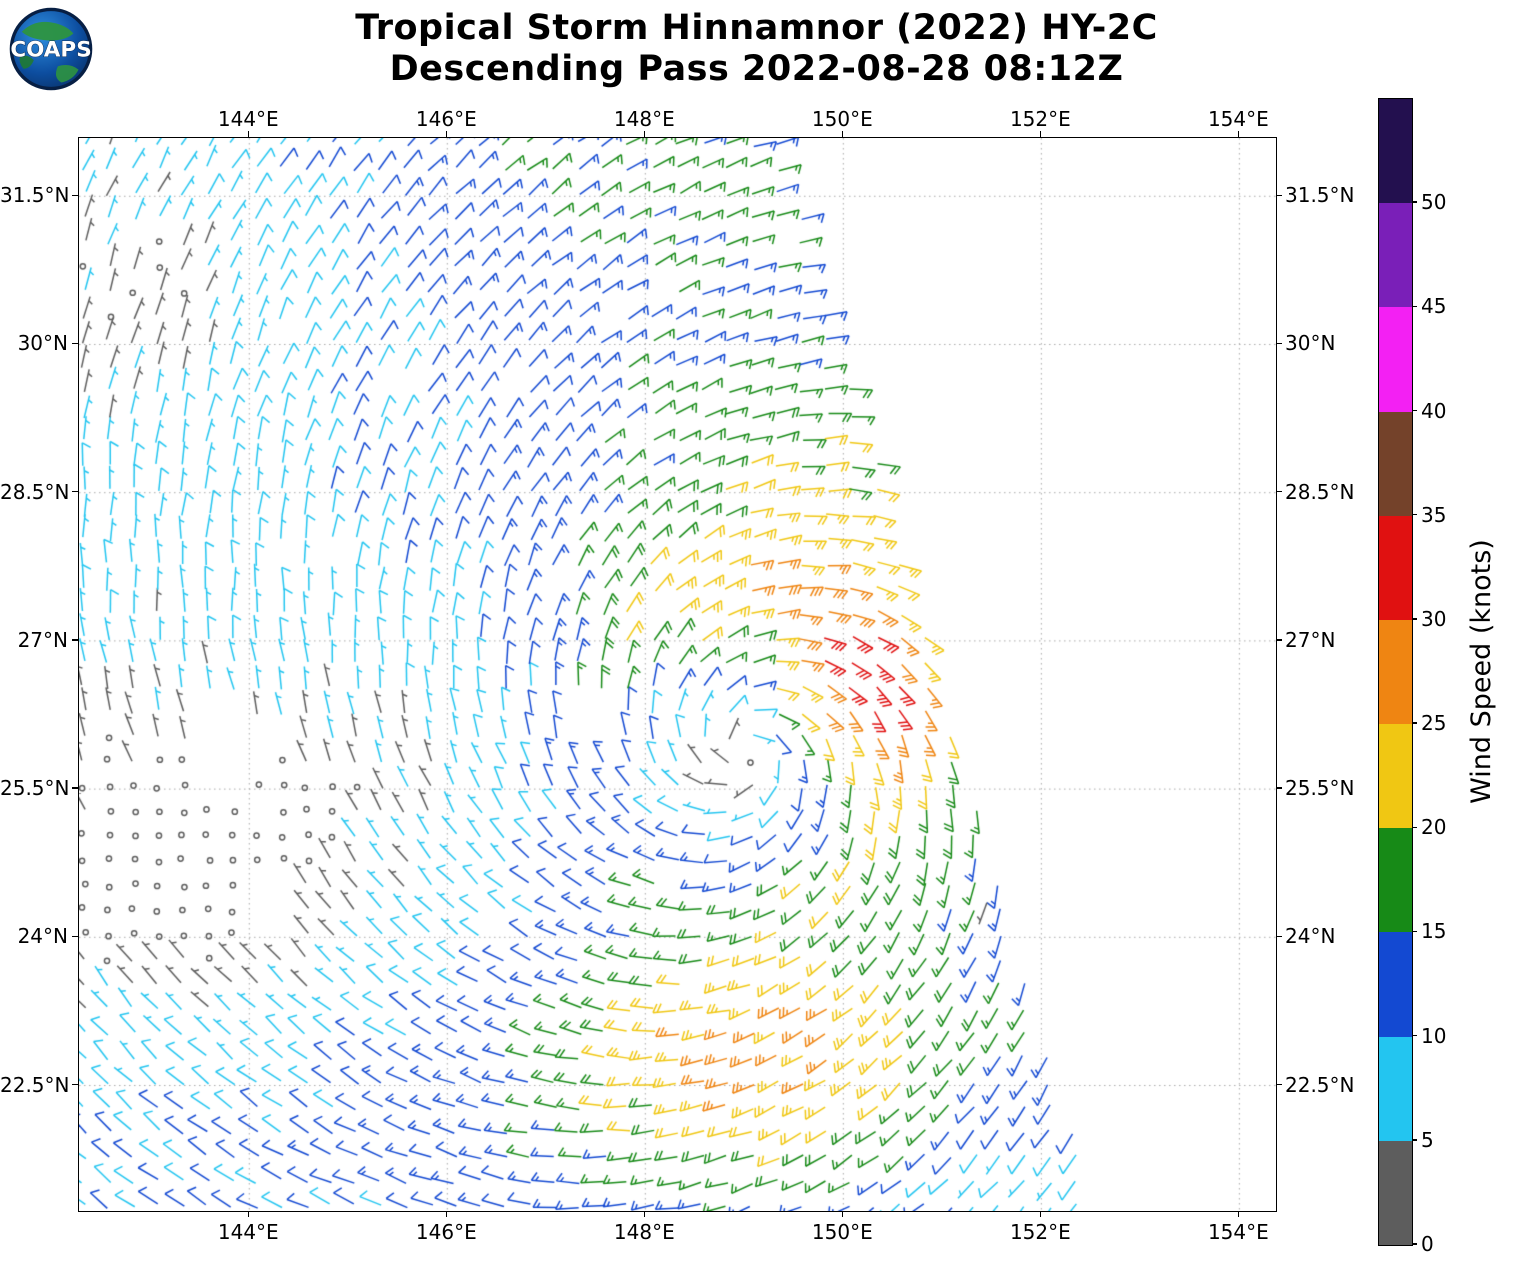 This screenshot has width=1513, height=1264. I want to click on y-tick-label-right: 31.5°N, so click(1320, 195).